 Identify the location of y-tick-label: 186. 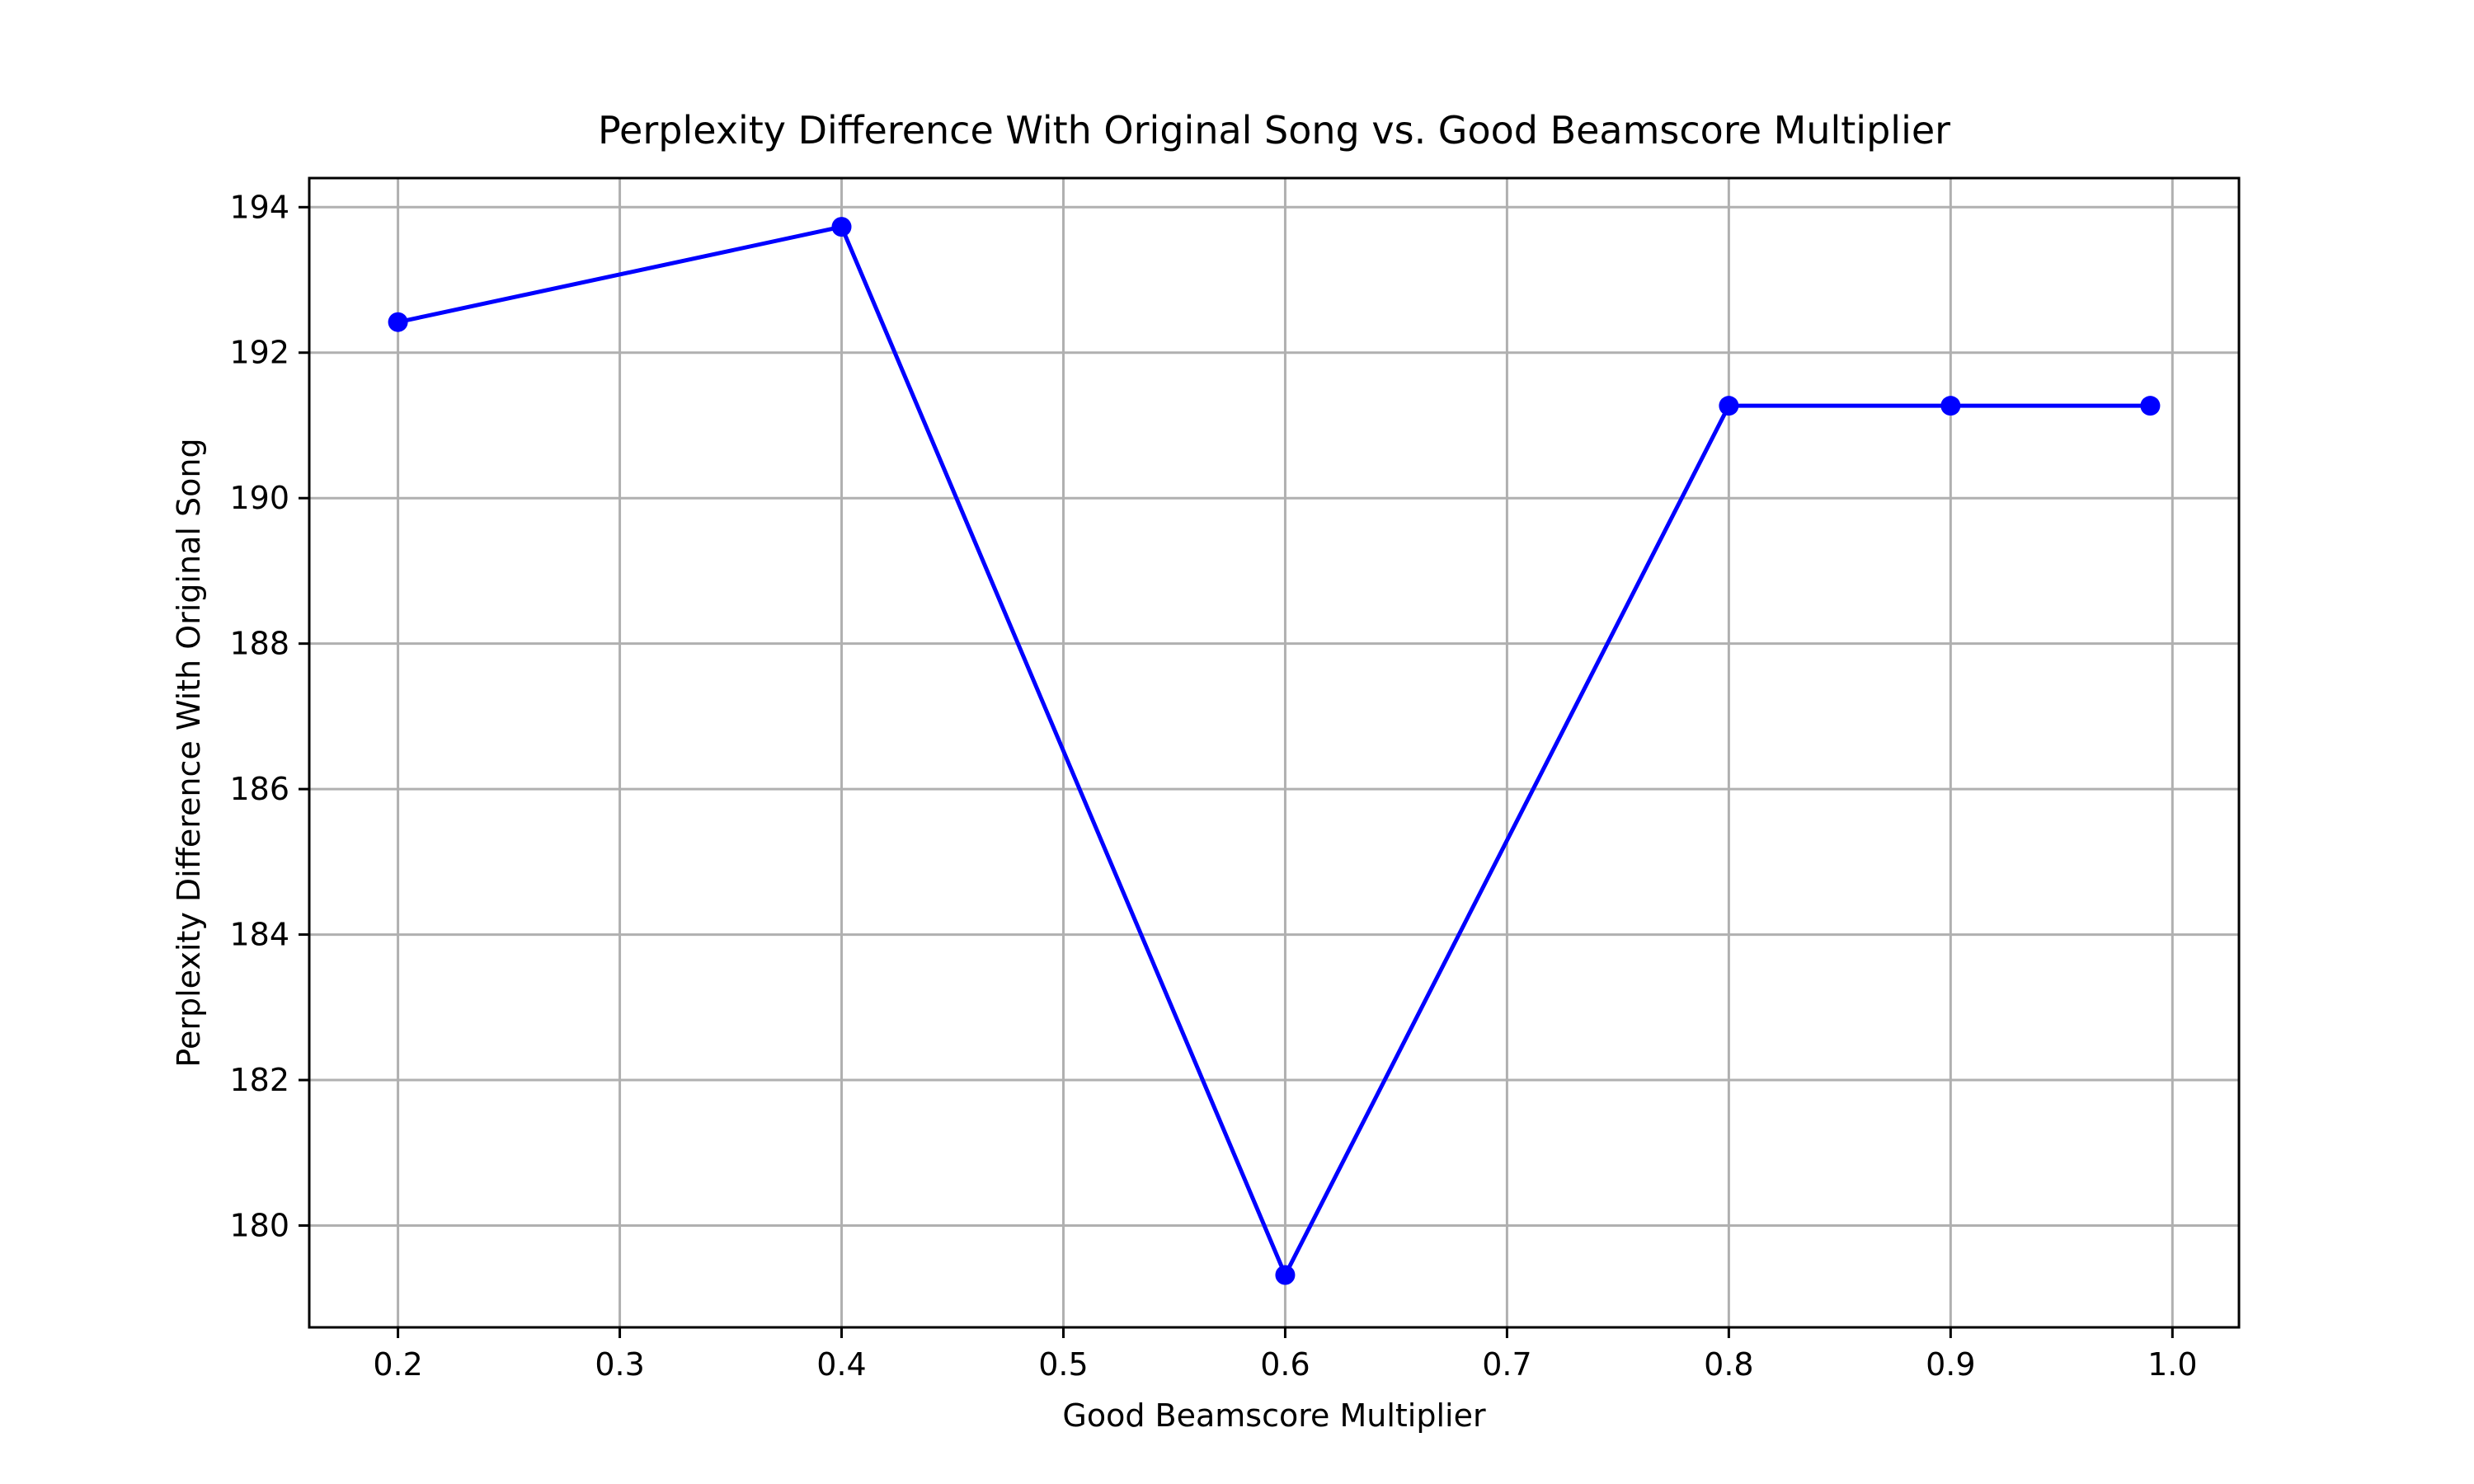
(259, 789).